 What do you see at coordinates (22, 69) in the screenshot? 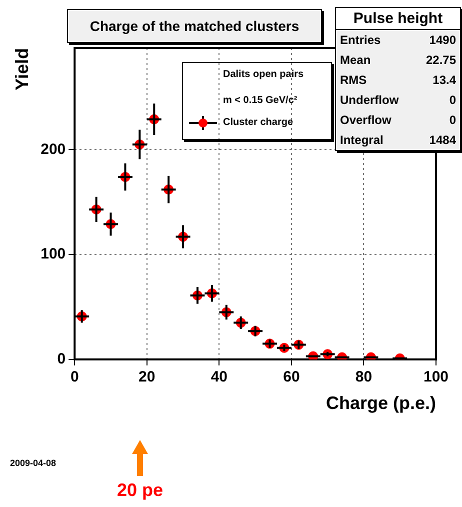
I see `y-axis-title: Yield` at bounding box center [22, 69].